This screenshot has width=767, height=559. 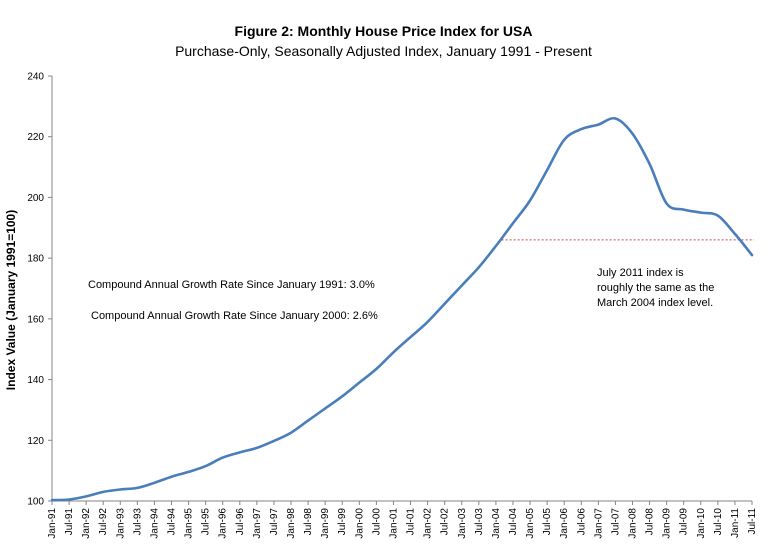 What do you see at coordinates (513, 522) in the screenshot?
I see `x-tick-label: Jul-04` at bounding box center [513, 522].